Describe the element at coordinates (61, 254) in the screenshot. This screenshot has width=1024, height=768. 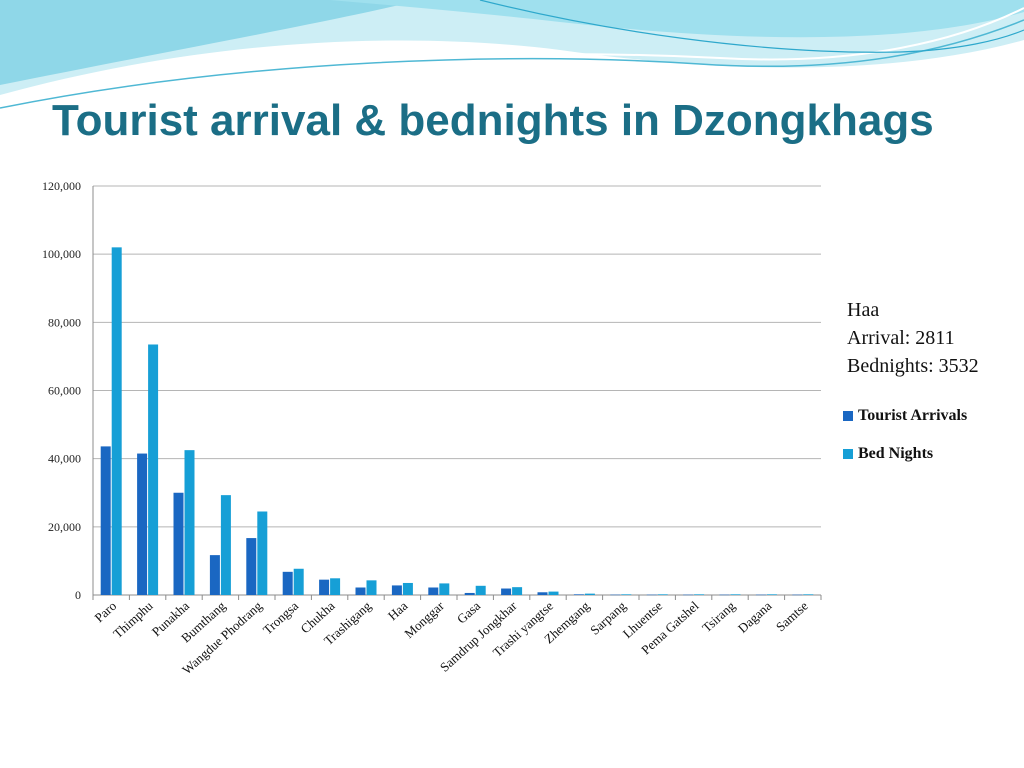
I see `y-tick-label: 100,000` at that location.